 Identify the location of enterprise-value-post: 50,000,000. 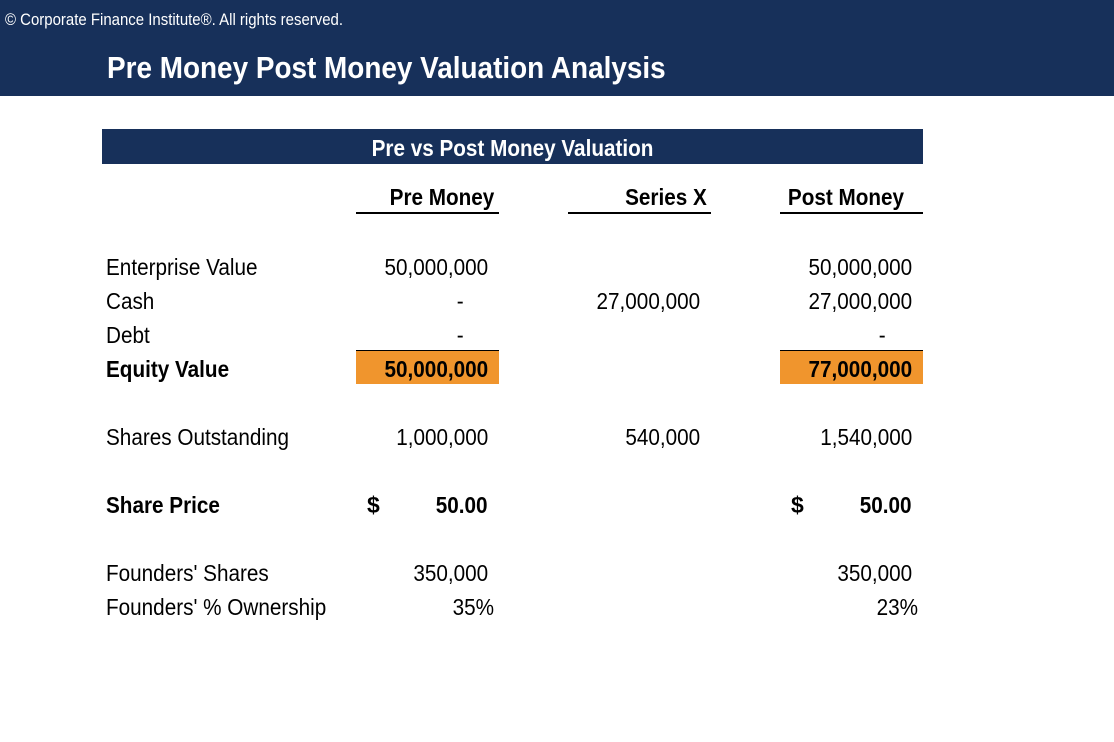
(860, 267).